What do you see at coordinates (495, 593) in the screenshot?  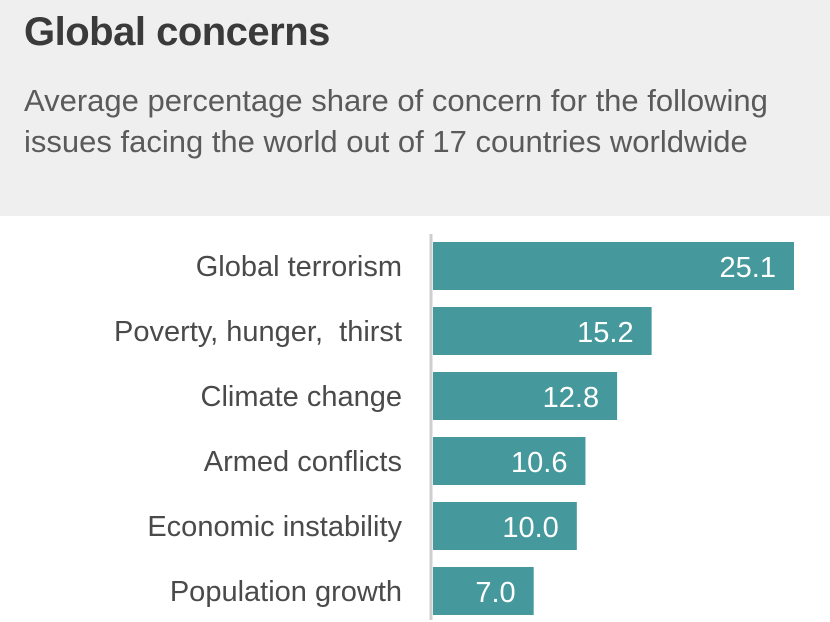 I see `value-label-5: 7.0` at bounding box center [495, 593].